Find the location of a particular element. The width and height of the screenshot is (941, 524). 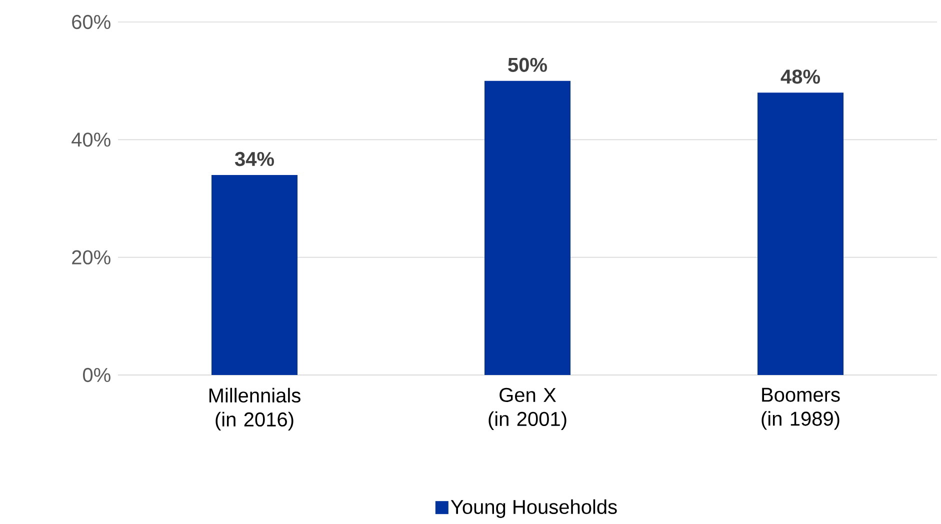

data-label: 50% is located at coordinates (527, 65).